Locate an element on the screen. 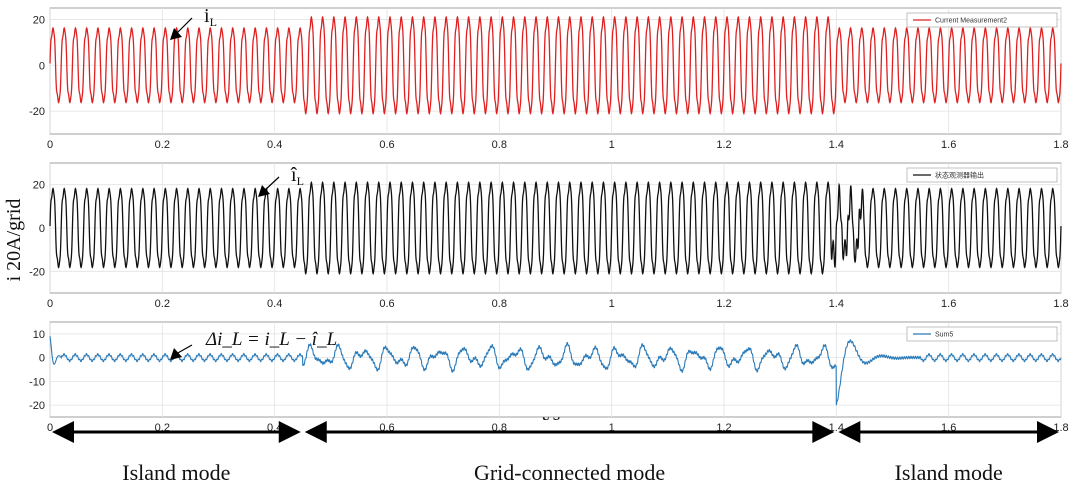  legend-label: Sum5 is located at coordinates (944, 335).